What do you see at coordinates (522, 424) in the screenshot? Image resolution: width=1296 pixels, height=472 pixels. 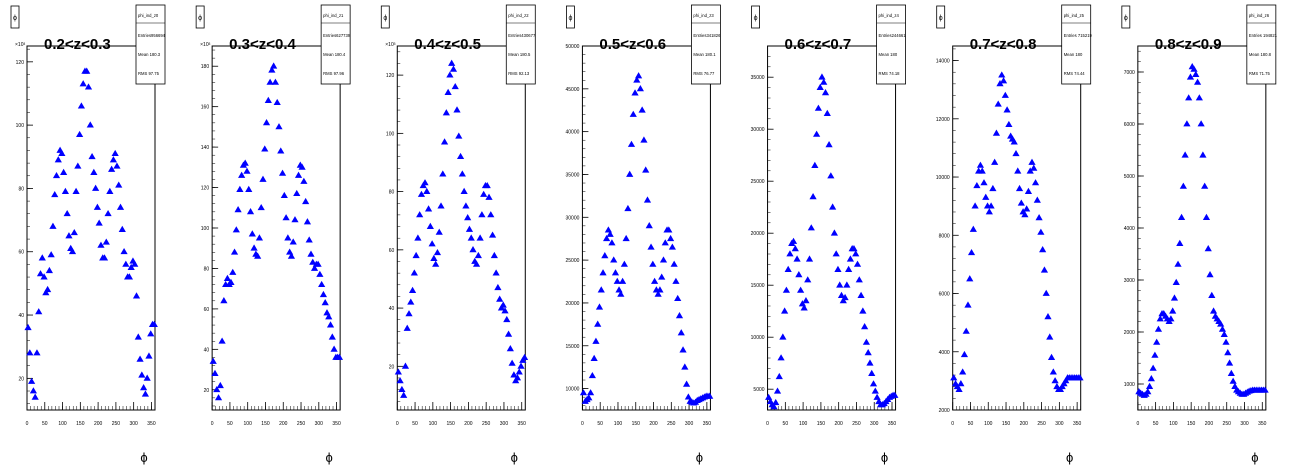 I see `x-tick-label: 350` at bounding box center [522, 424].